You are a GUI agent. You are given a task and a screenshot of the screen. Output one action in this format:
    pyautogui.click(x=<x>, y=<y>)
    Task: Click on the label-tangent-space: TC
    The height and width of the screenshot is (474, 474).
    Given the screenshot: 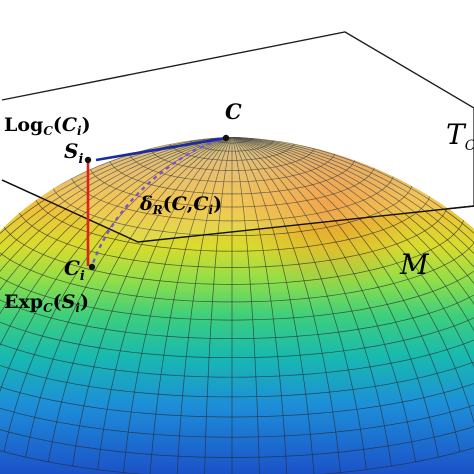 What is the action you would take?
    pyautogui.click(x=460, y=136)
    